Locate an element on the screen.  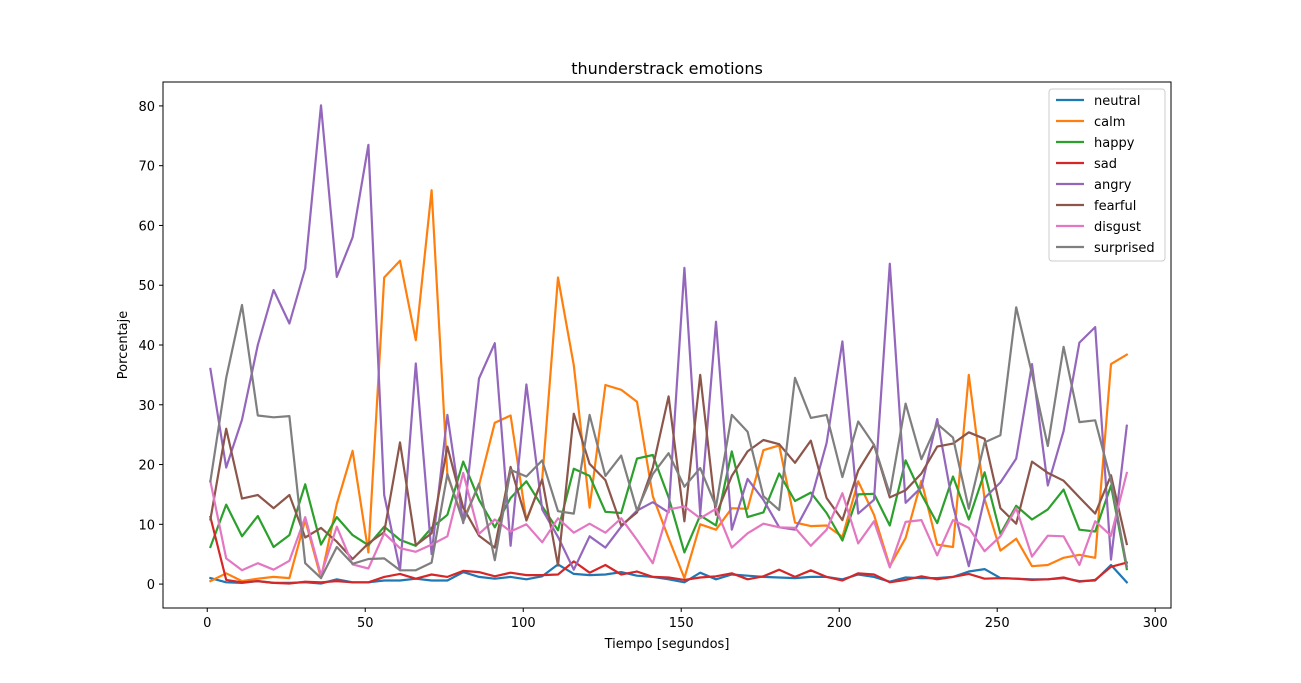
series-line-sad is located at coordinates (669, 550).